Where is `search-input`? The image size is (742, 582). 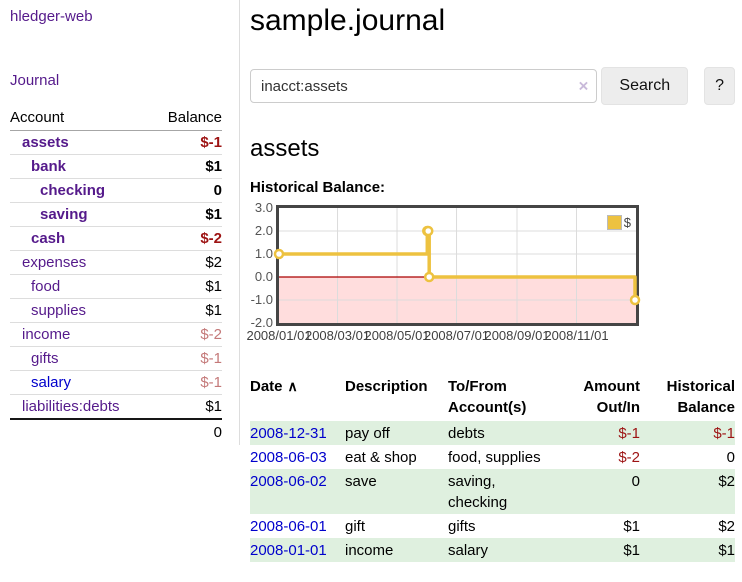 search-input is located at coordinates (424, 86).